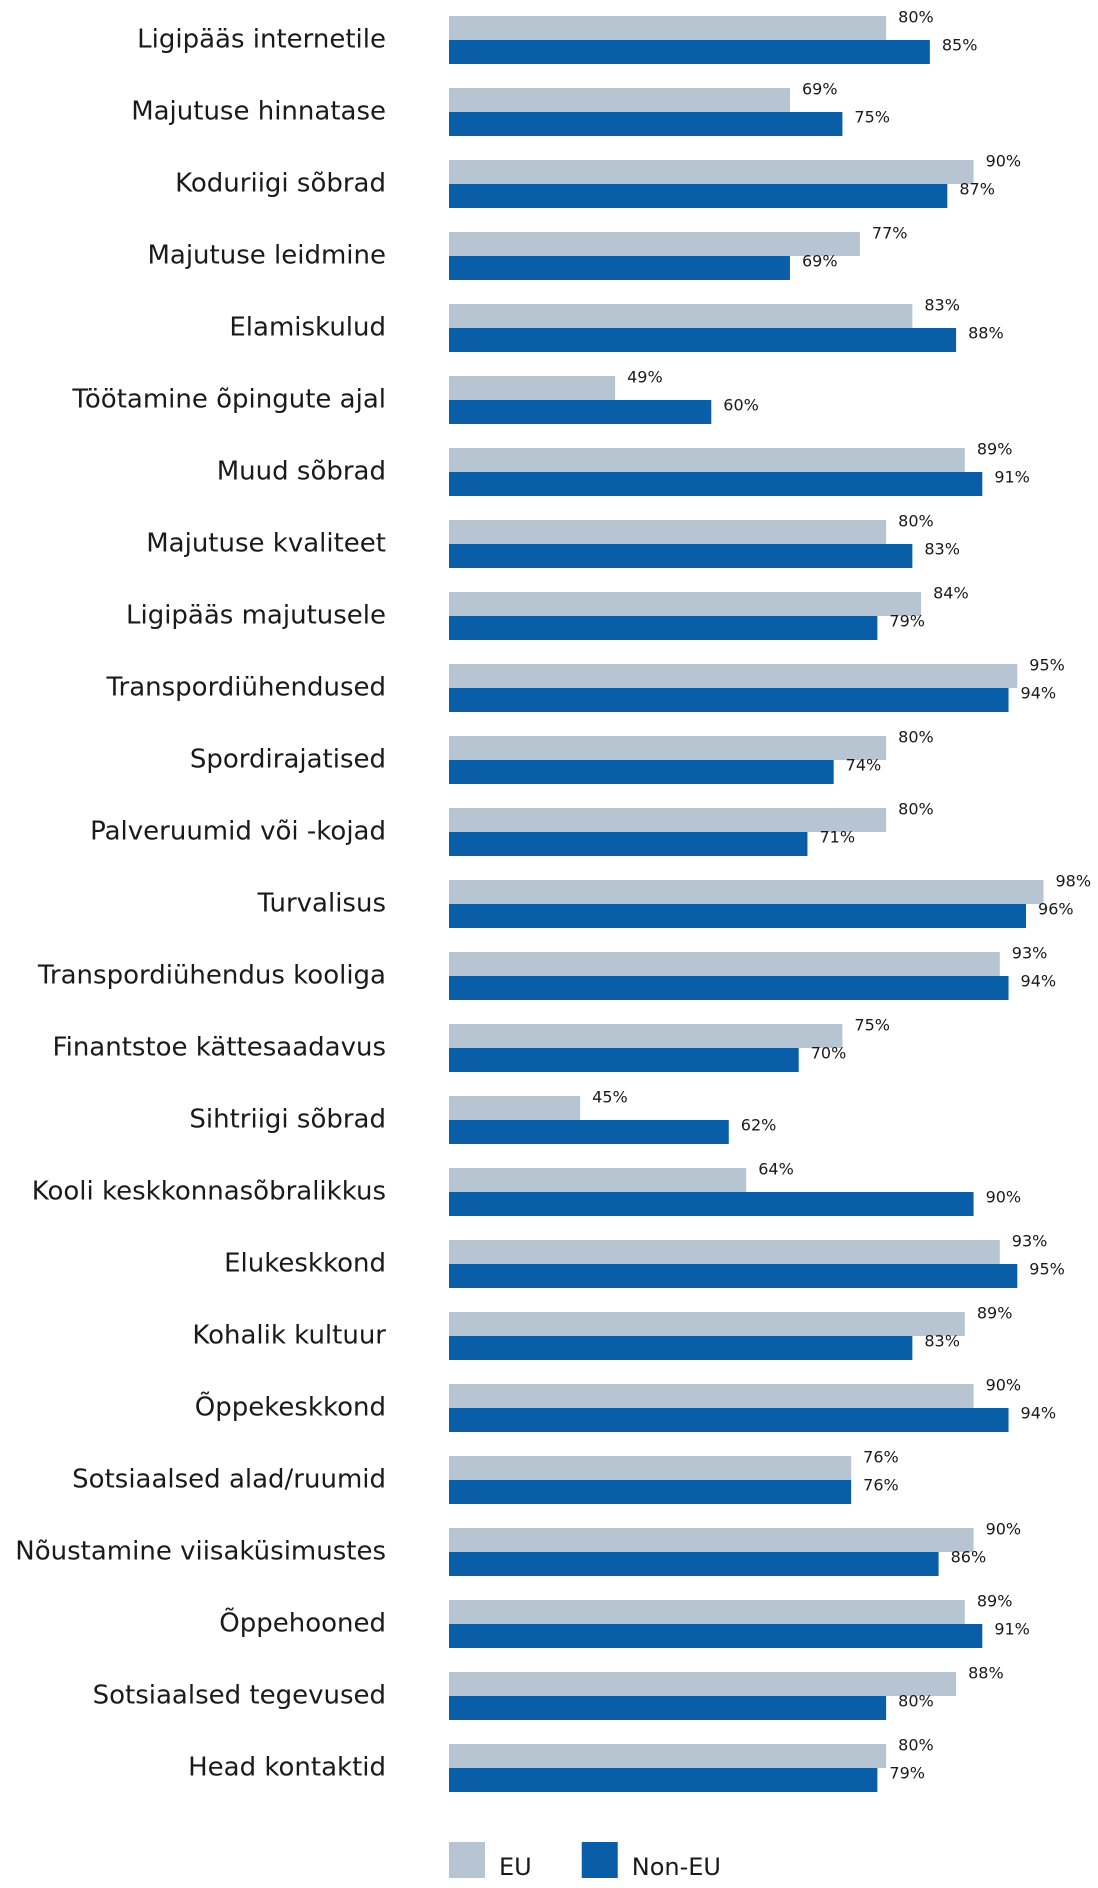 The image size is (1098, 1888). I want to click on category-label: Head kontaktid, so click(287, 1768).